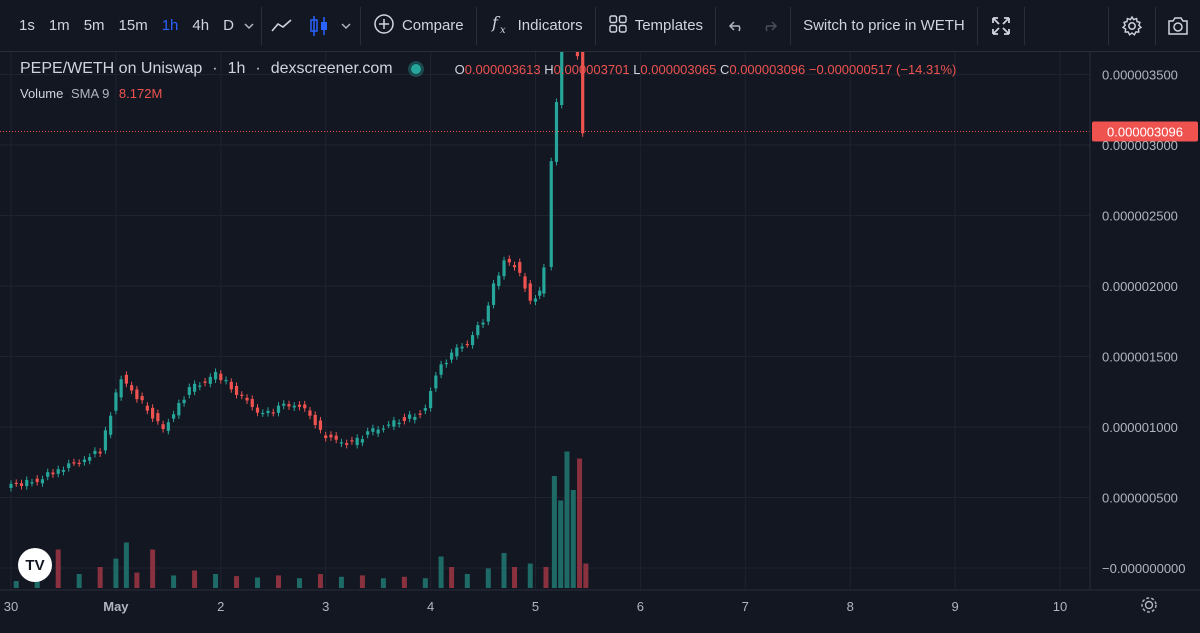 The image size is (1200, 633). I want to click on change-value: −0.000000517 (−14.31%), so click(882, 69).